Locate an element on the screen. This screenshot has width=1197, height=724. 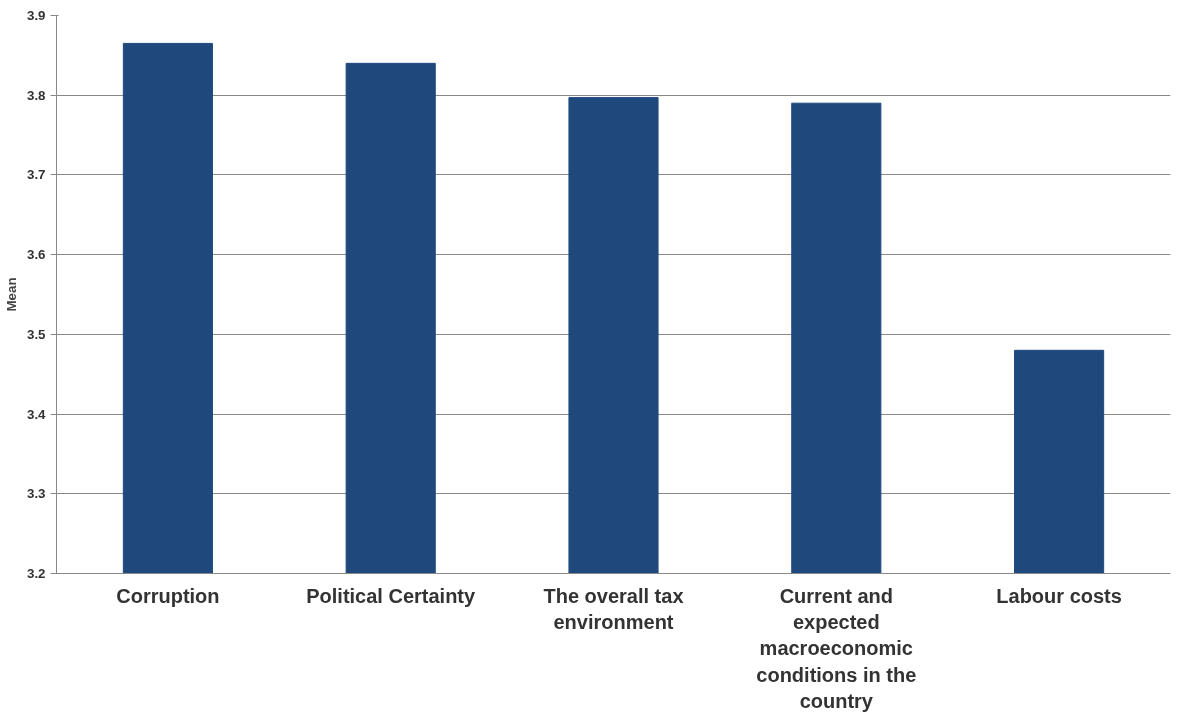
y-tick-label: 3.6 is located at coordinates (36, 255).